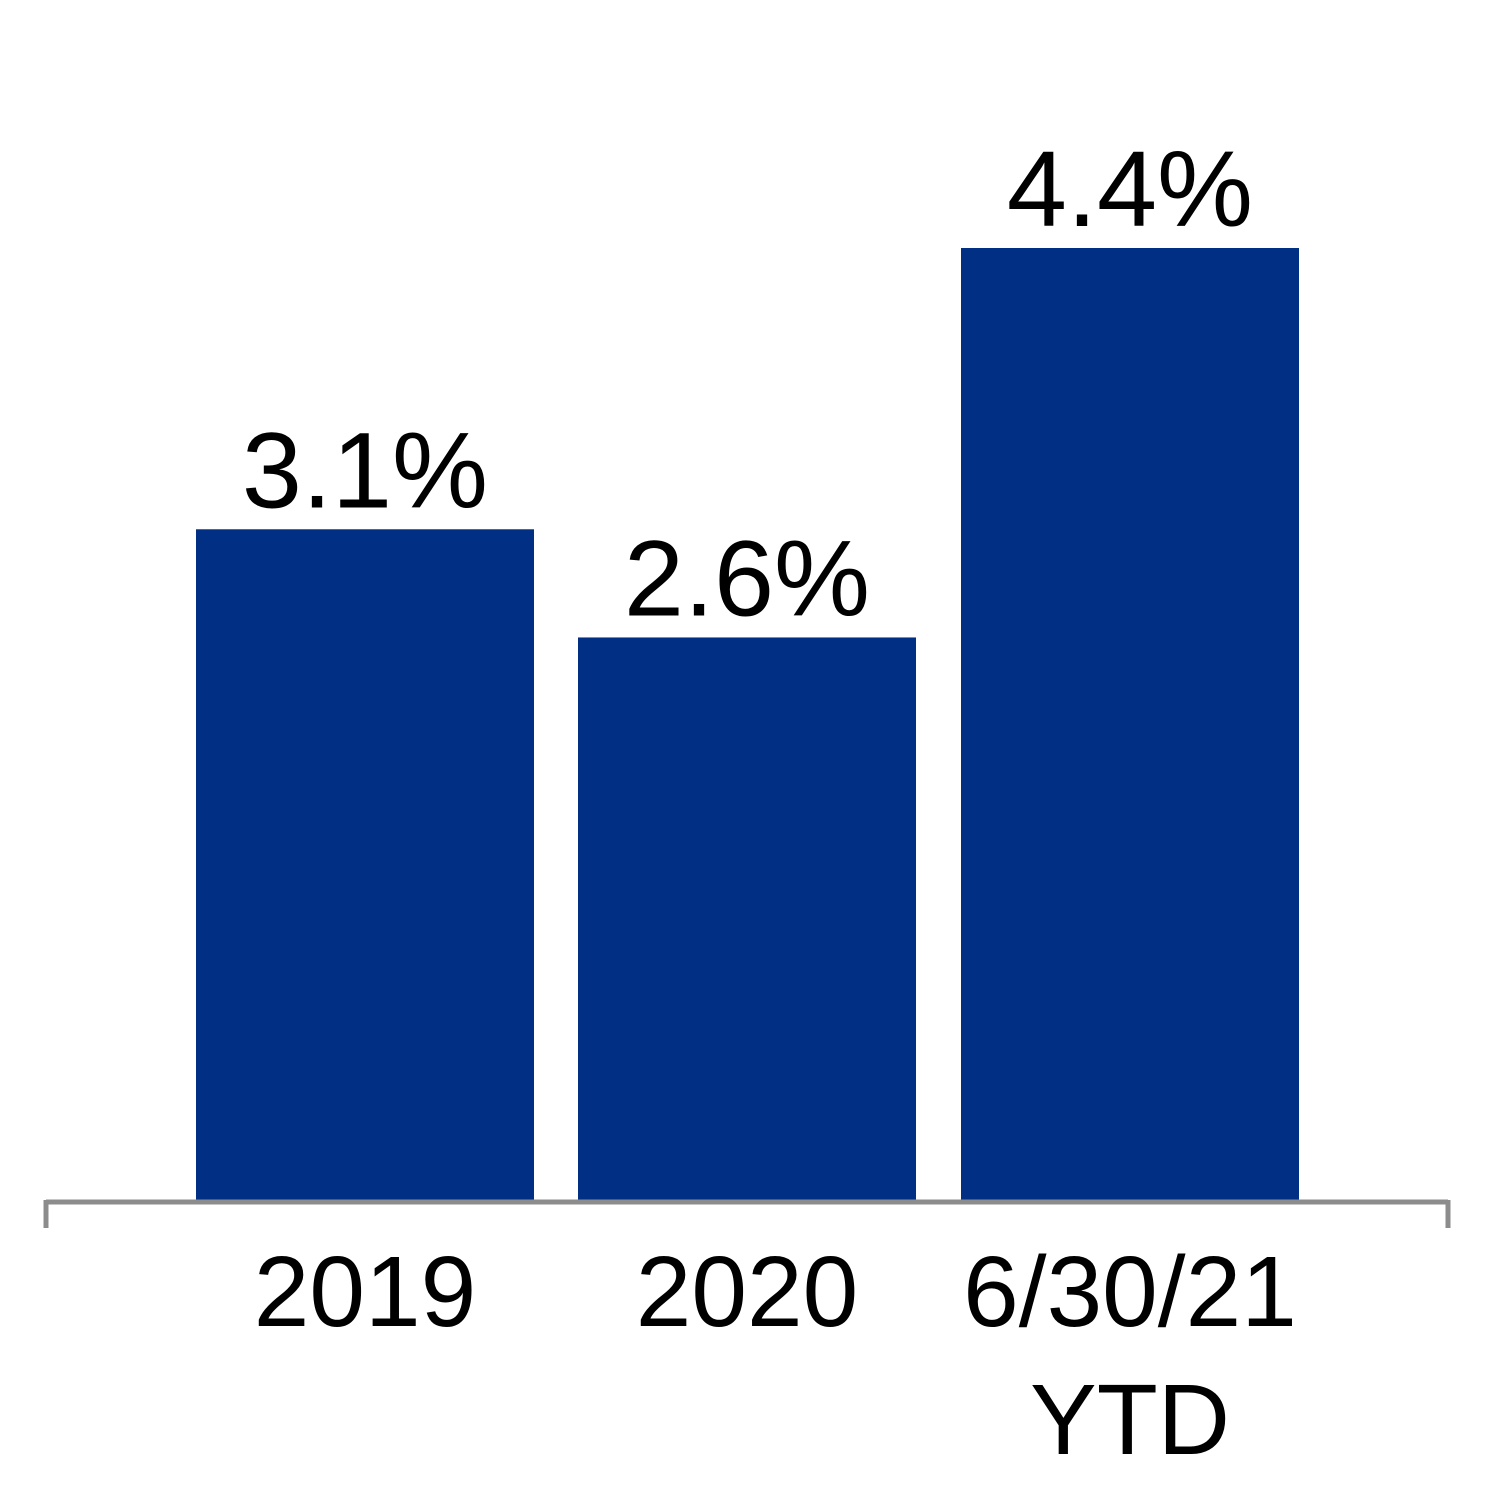  I want to click on x-tick-label-0-line-0: 2019, so click(365, 1292).